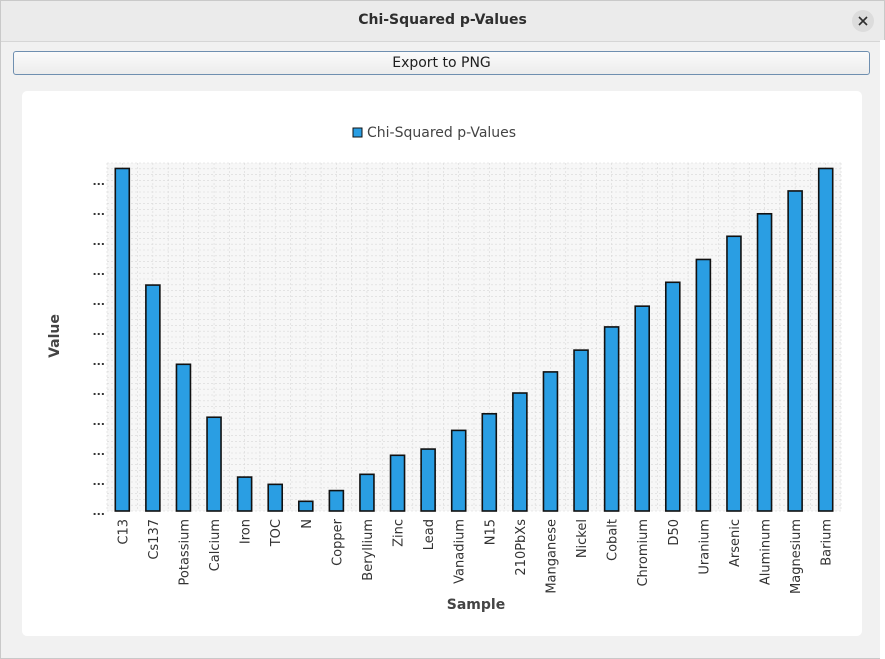 The width and height of the screenshot is (885, 659). I want to click on bar-210pbxs, so click(520, 452).